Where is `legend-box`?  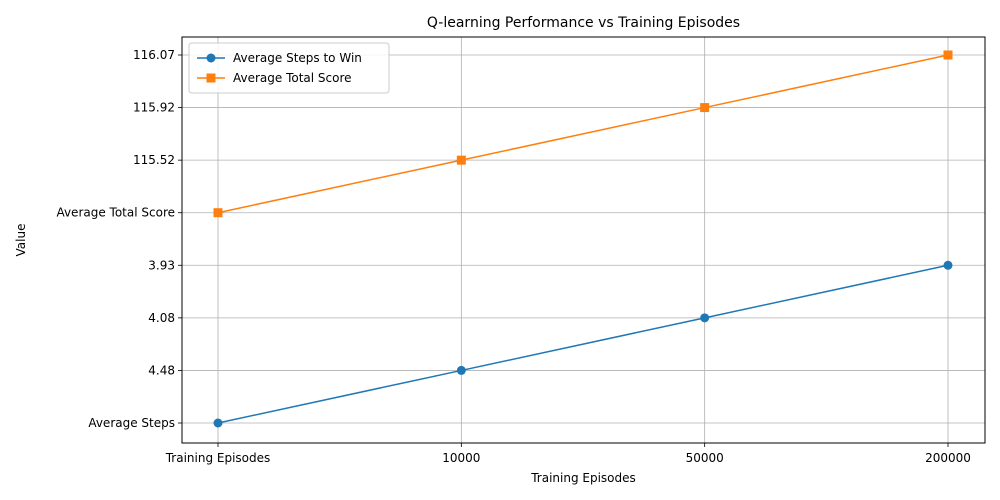 legend-box is located at coordinates (289, 68).